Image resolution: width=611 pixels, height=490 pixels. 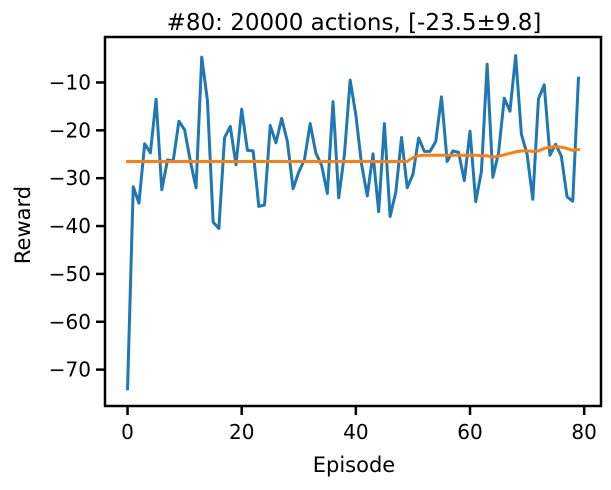 What do you see at coordinates (583, 432) in the screenshot?
I see `x-tick-label: 80` at bounding box center [583, 432].